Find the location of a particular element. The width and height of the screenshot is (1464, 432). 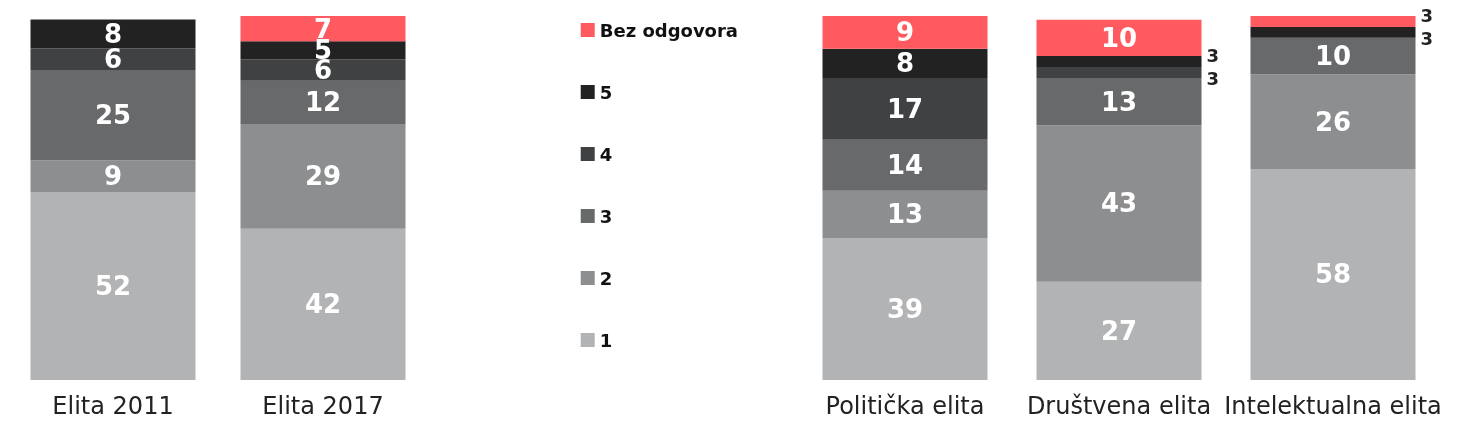

data-label: 6 is located at coordinates (113, 59).